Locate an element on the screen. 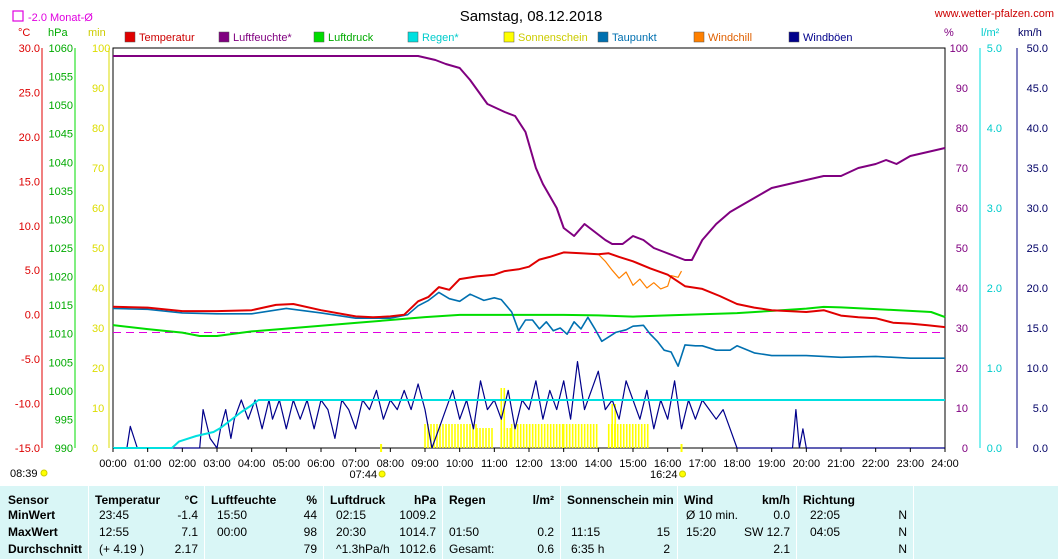  tick-label-temp: 25.0 is located at coordinates (29, 93).